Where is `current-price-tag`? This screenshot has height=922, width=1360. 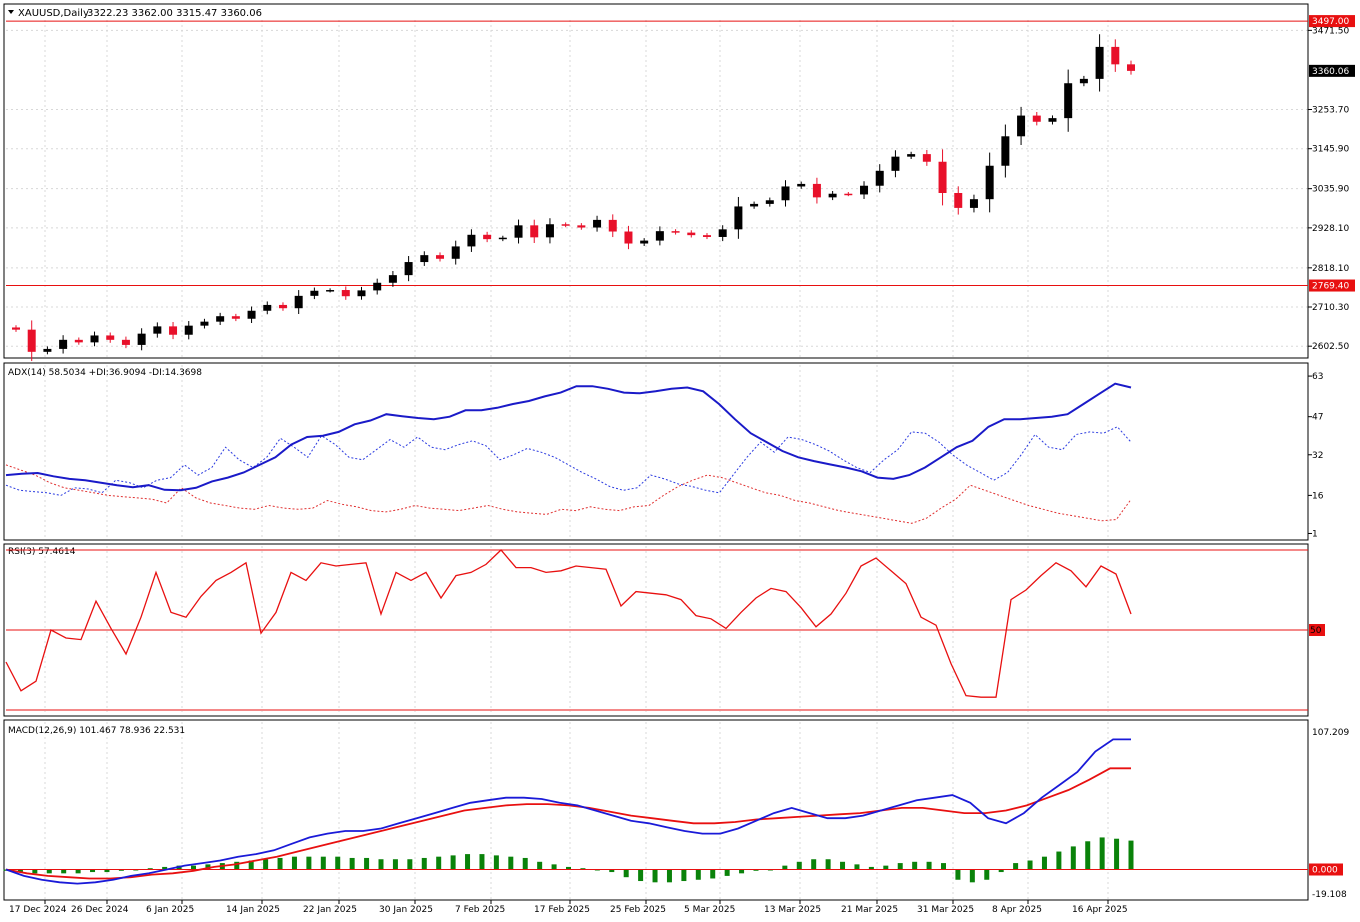
current-price-tag is located at coordinates (1332, 70).